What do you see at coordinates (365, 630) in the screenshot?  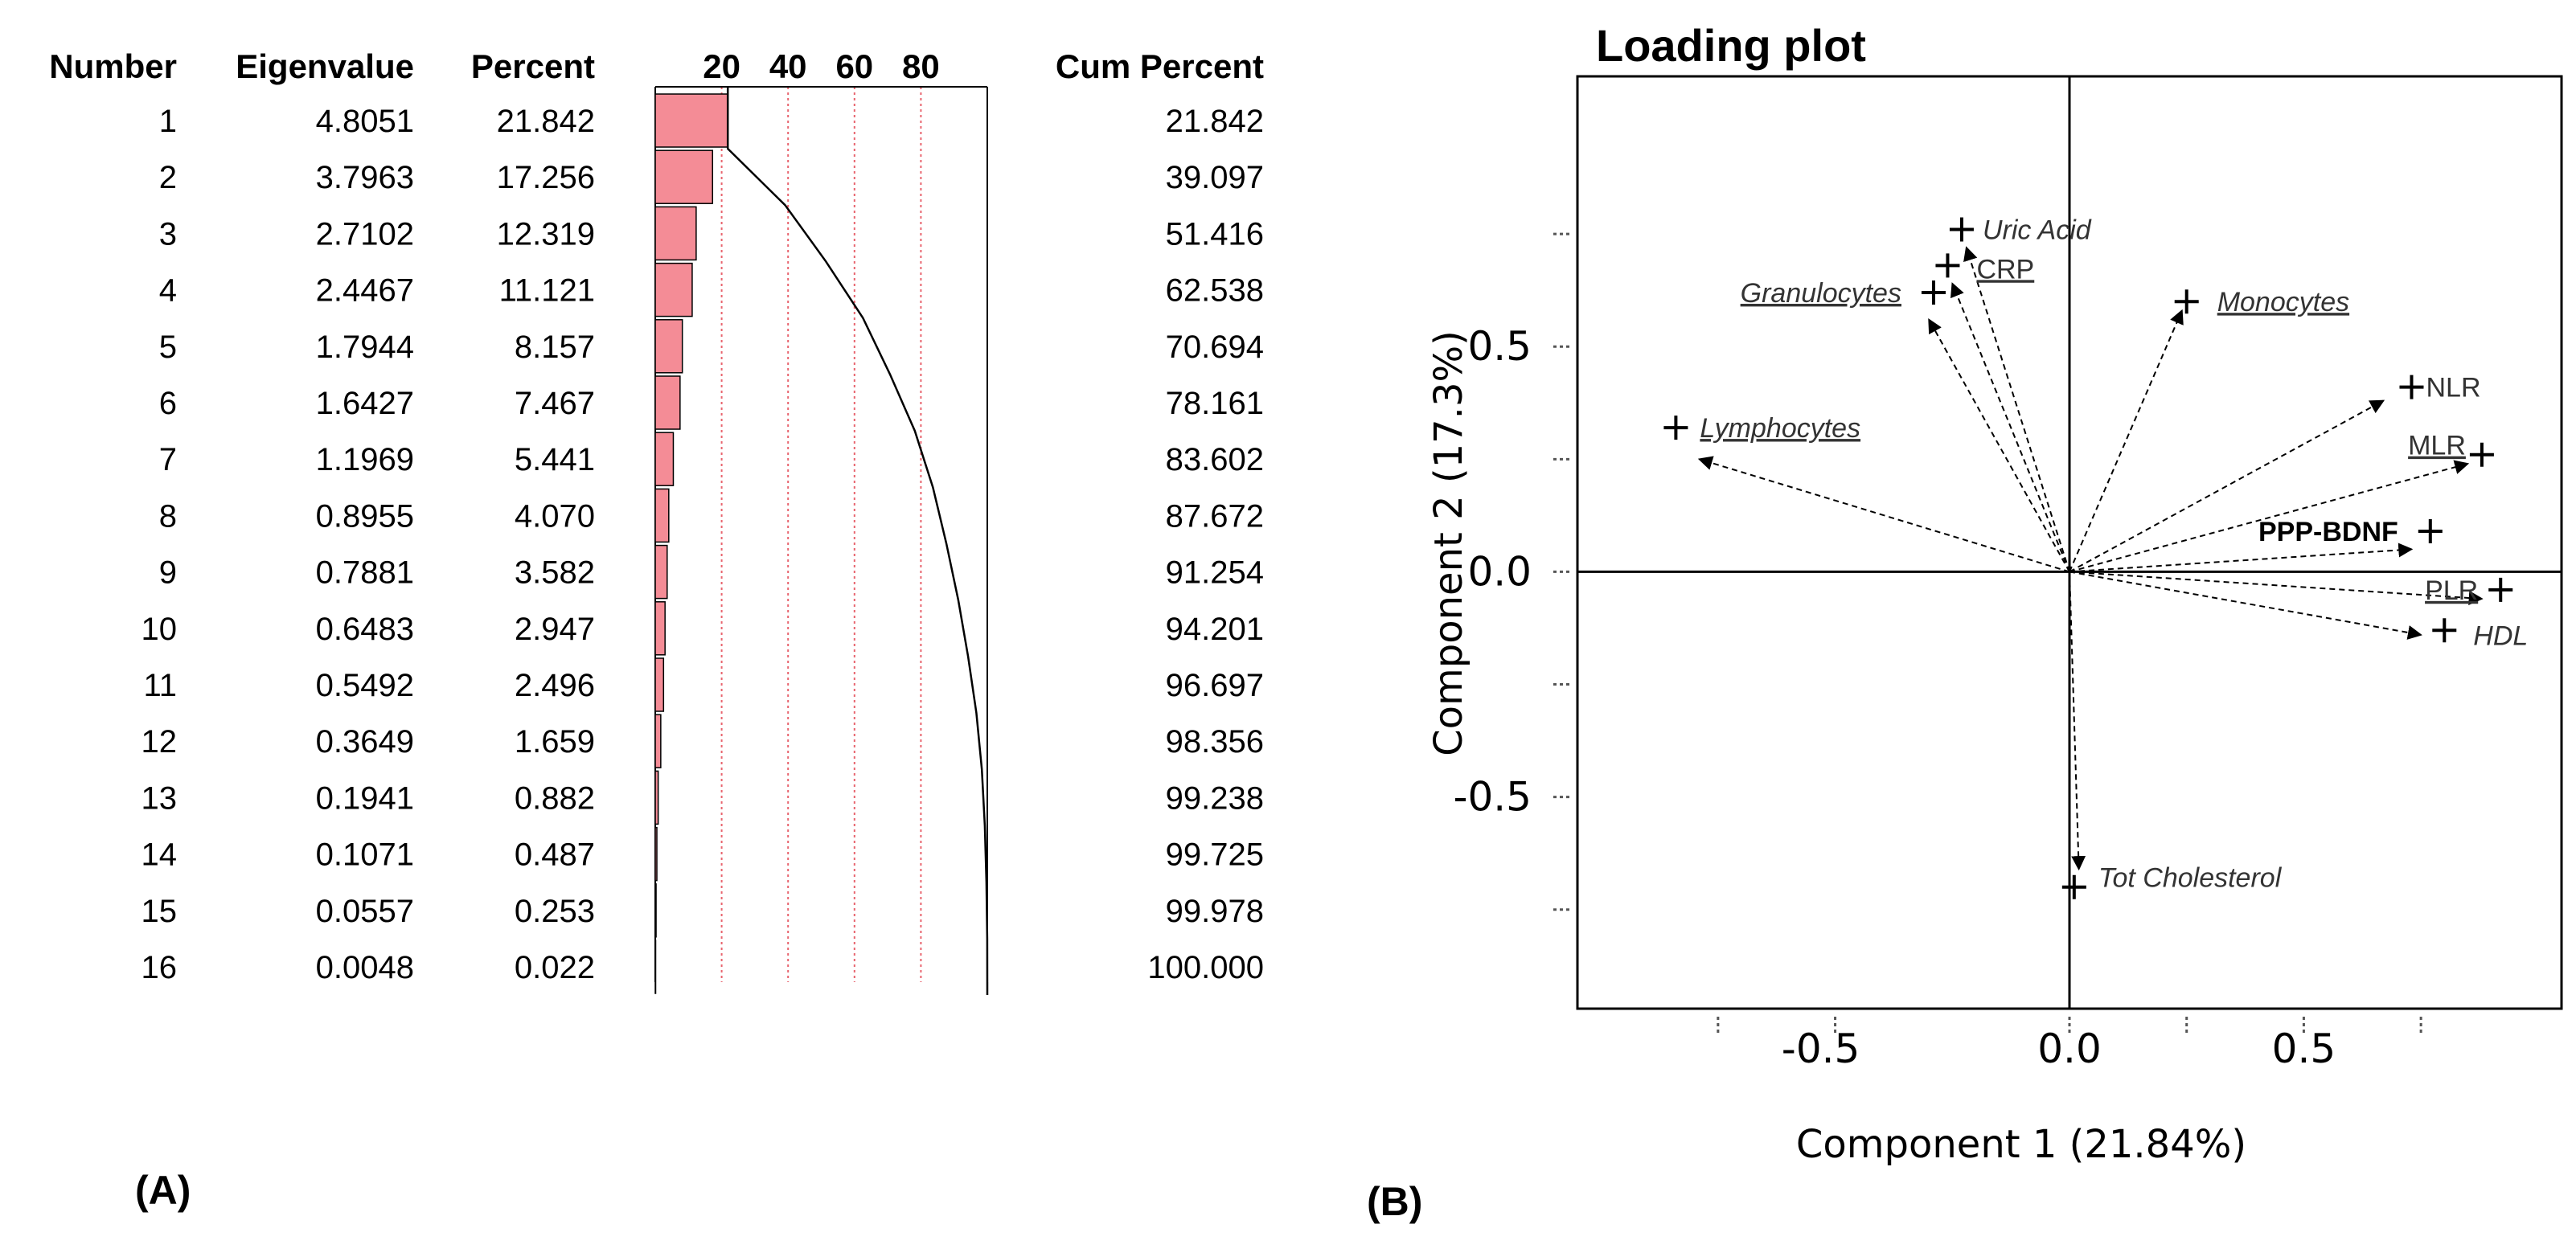 I see `row-10-eigenvalue: 0.6483` at bounding box center [365, 630].